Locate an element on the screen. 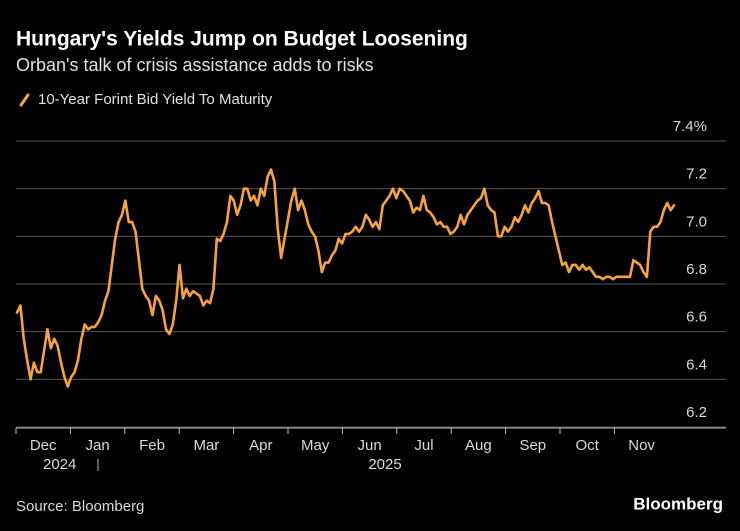 The height and width of the screenshot is (531, 740). y-tick-label: 6.2 is located at coordinates (696, 412).